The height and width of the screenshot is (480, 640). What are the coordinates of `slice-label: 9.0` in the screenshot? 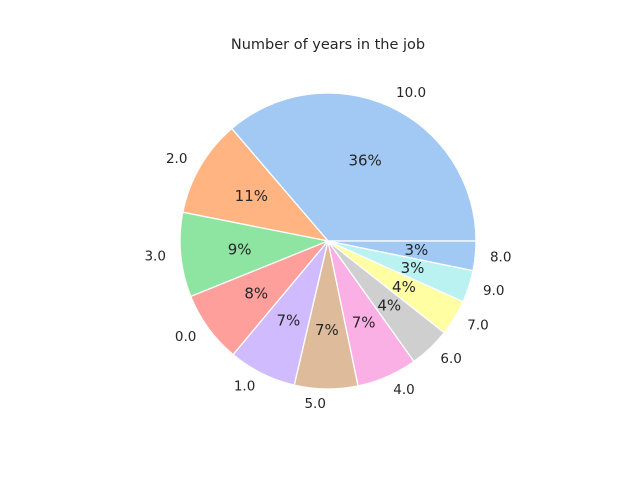 It's located at (493, 291).